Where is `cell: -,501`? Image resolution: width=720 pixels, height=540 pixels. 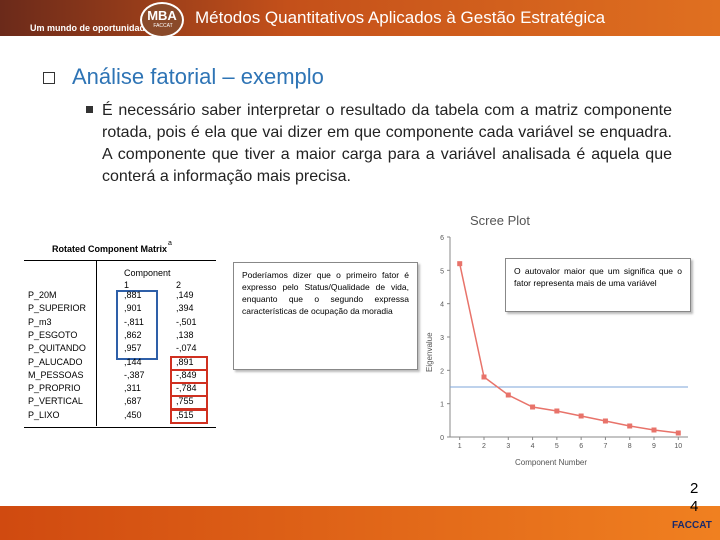
cell: -,501 is located at coordinates (186, 321).